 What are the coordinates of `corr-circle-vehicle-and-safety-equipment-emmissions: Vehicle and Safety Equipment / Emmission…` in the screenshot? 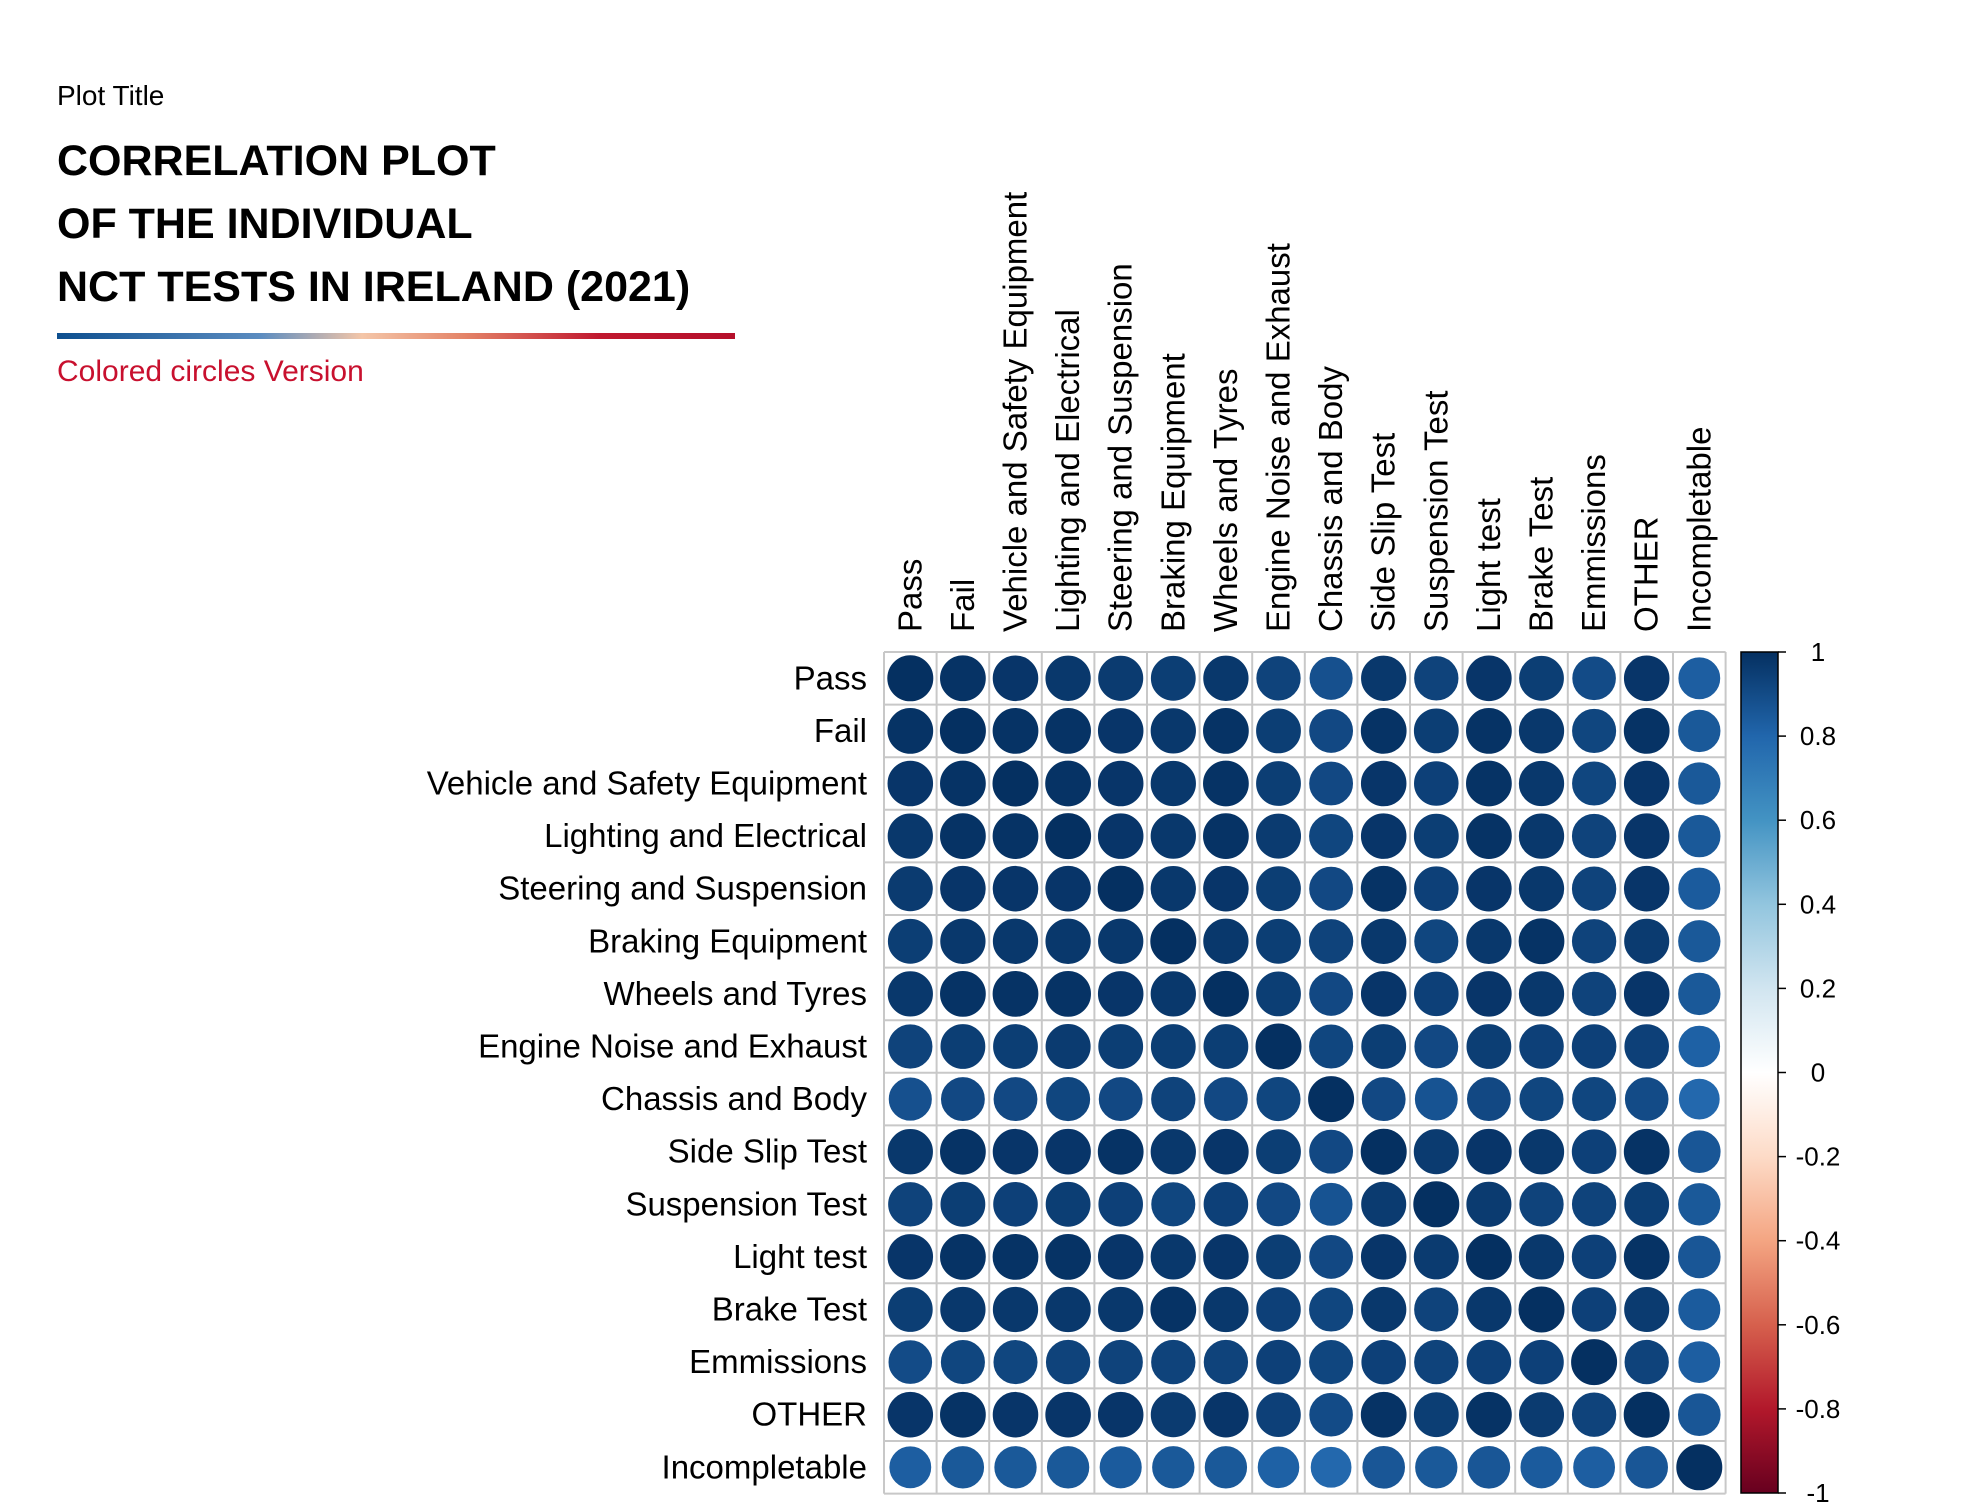 It's located at (1594, 783).